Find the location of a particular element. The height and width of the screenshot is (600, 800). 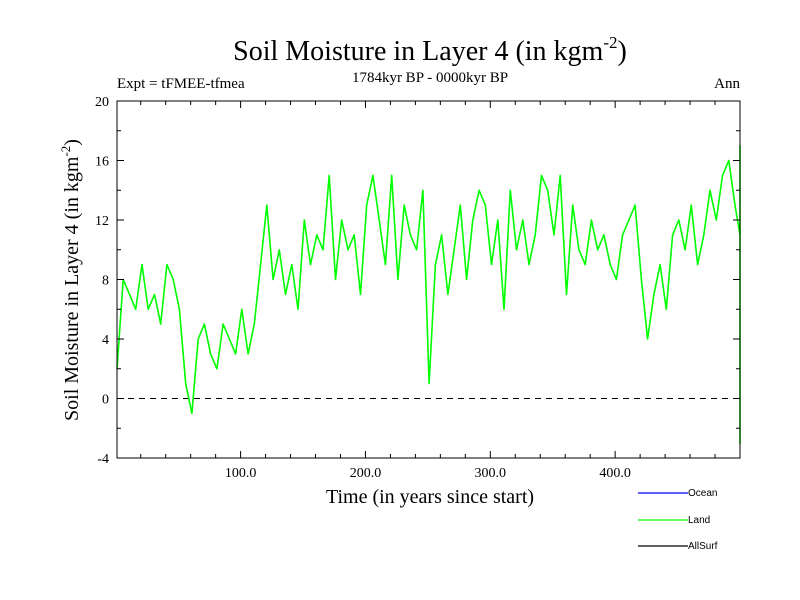

y-tick-label: 4 is located at coordinates (105, 340).